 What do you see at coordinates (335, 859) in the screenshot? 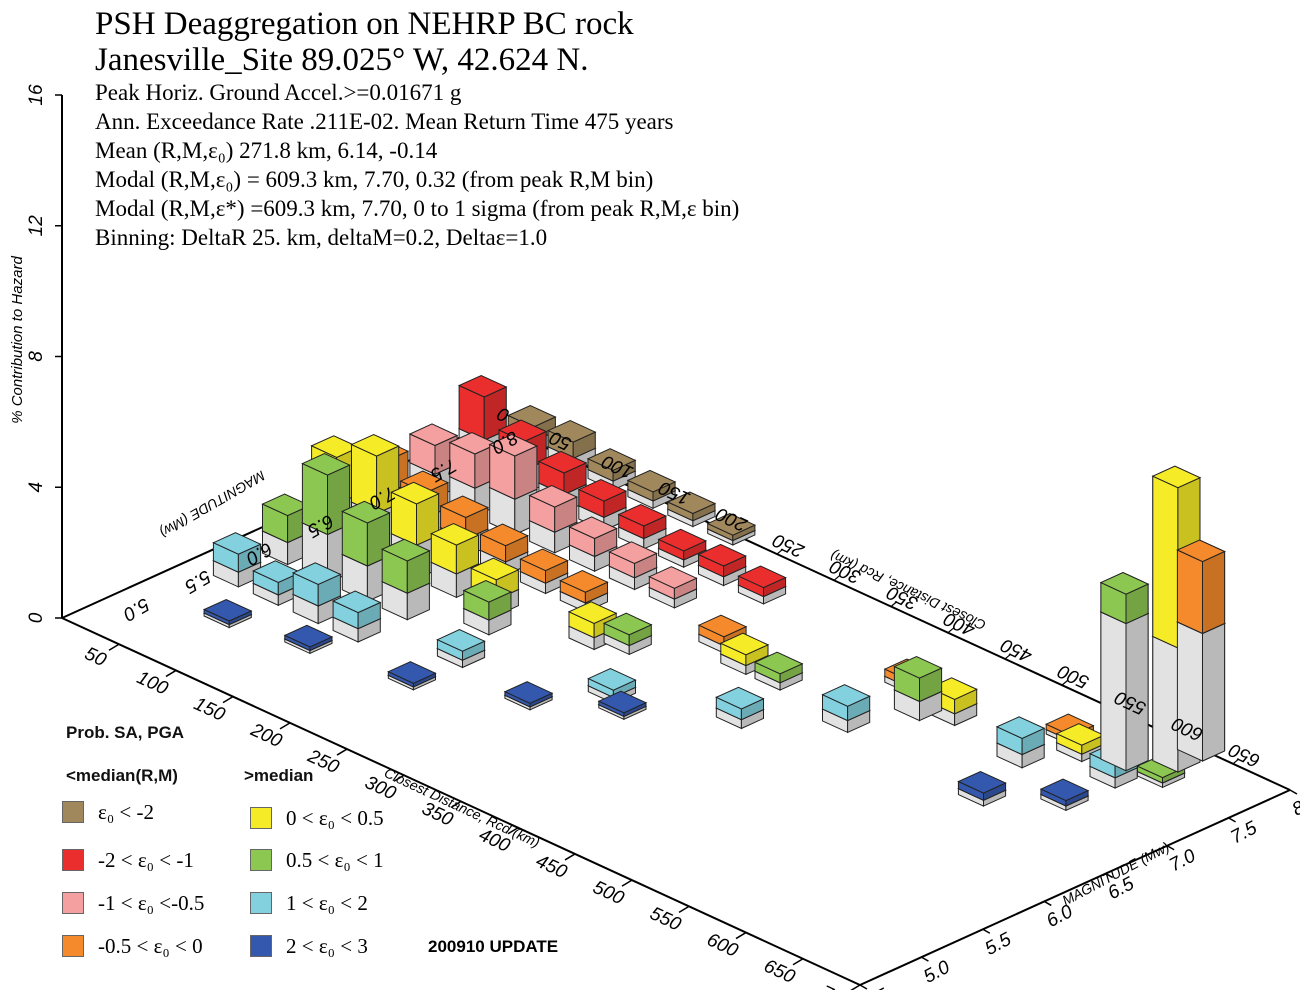
I see `legend-label: 0.5 < ε₀ < 1` at bounding box center [335, 859].